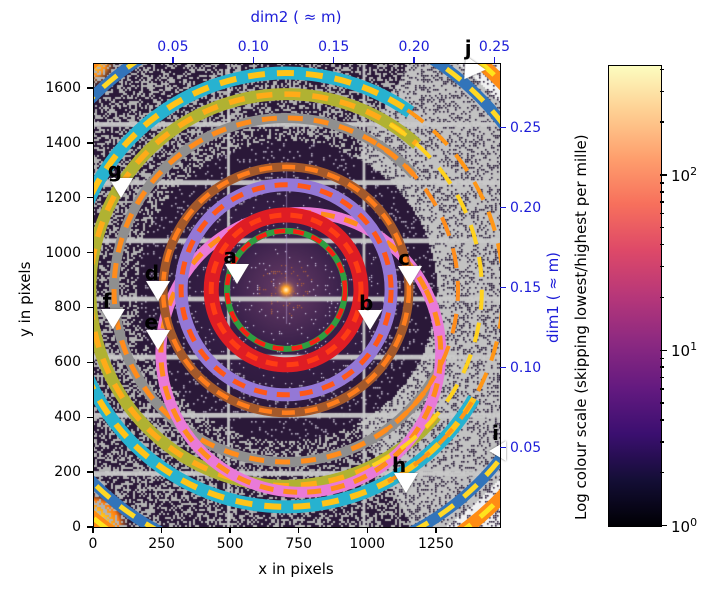 The width and height of the screenshot is (716, 595). What do you see at coordinates (553, 297) in the screenshot?
I see `right-axis-label: dim1 ( ≈ m)` at bounding box center [553, 297].